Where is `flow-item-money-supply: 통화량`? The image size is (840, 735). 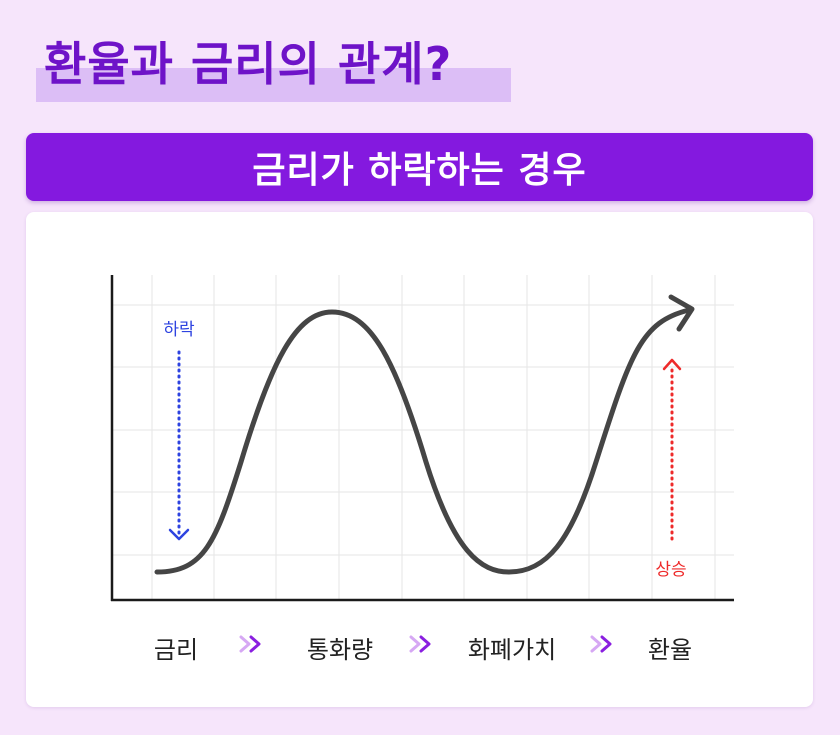
flow-item-money-supply: 통화량 is located at coordinates (340, 650).